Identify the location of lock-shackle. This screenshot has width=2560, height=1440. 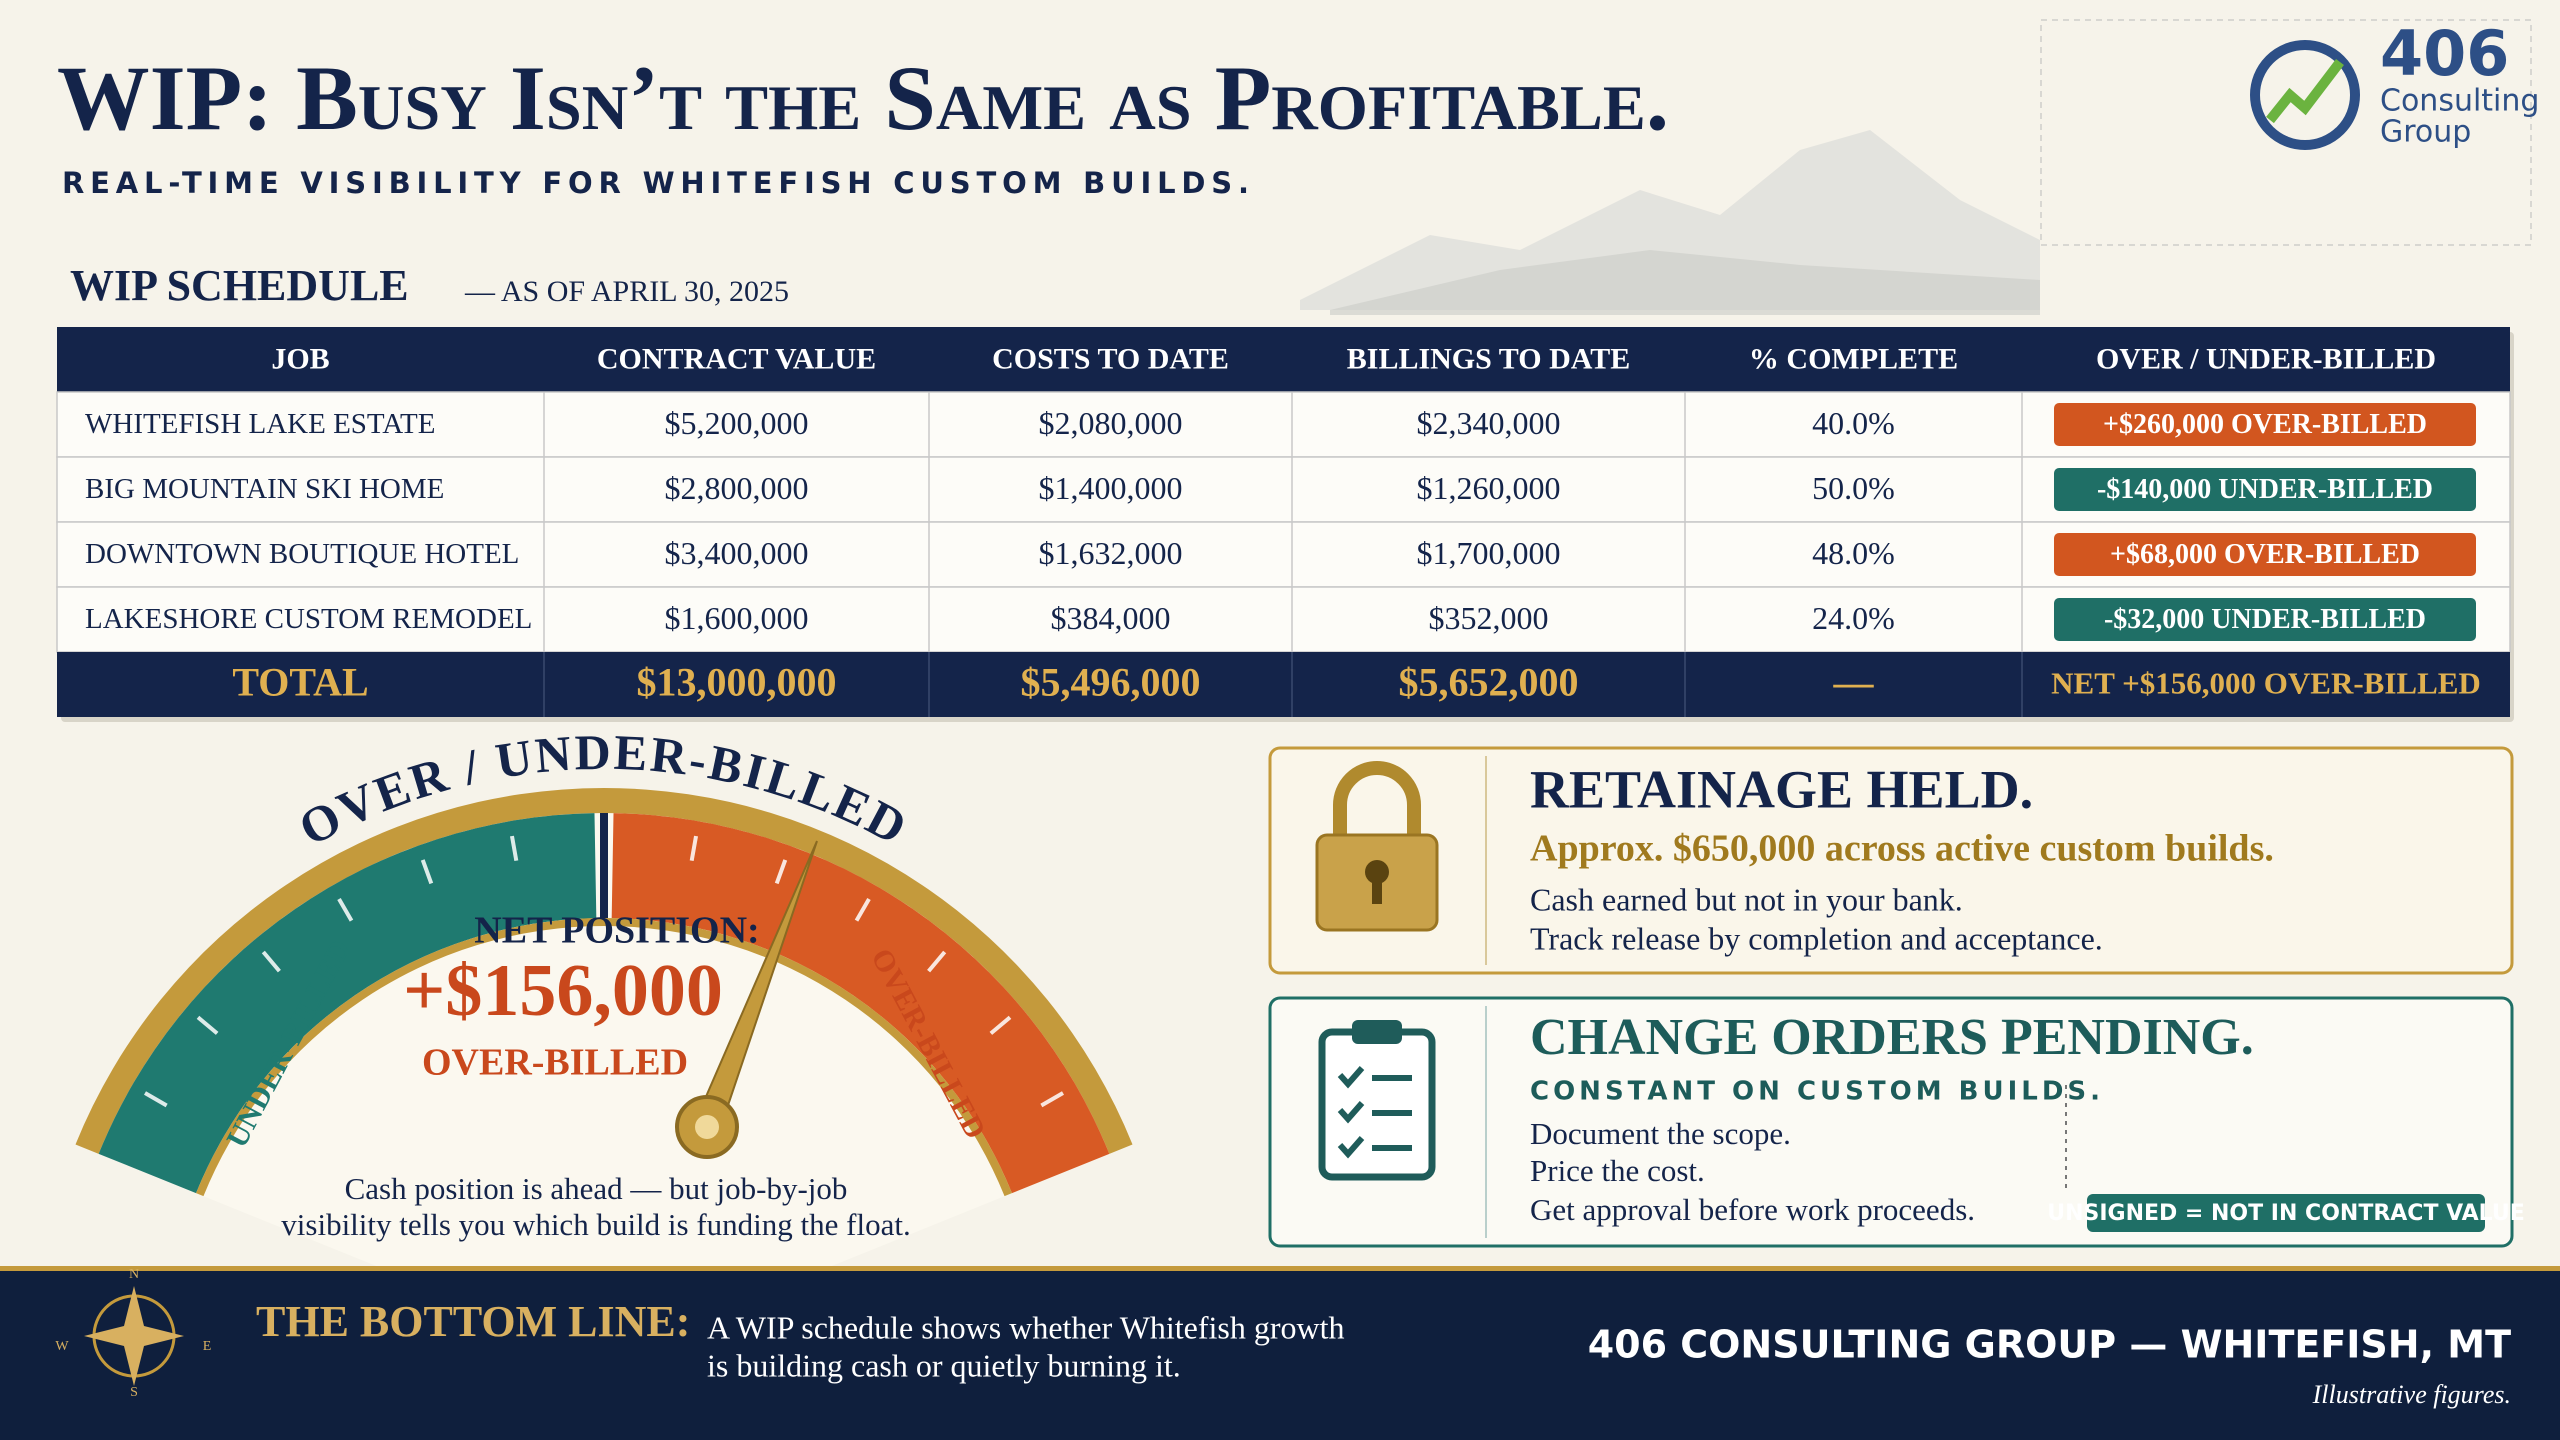
(1377, 800).